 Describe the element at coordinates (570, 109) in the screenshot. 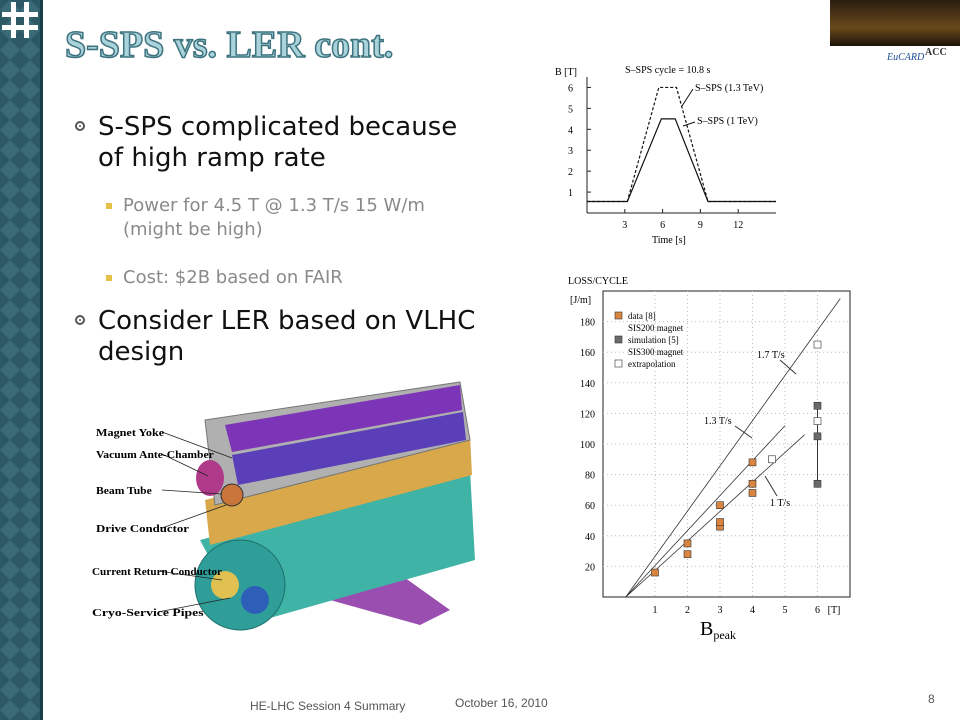

I see `y-tick-label: 5` at that location.